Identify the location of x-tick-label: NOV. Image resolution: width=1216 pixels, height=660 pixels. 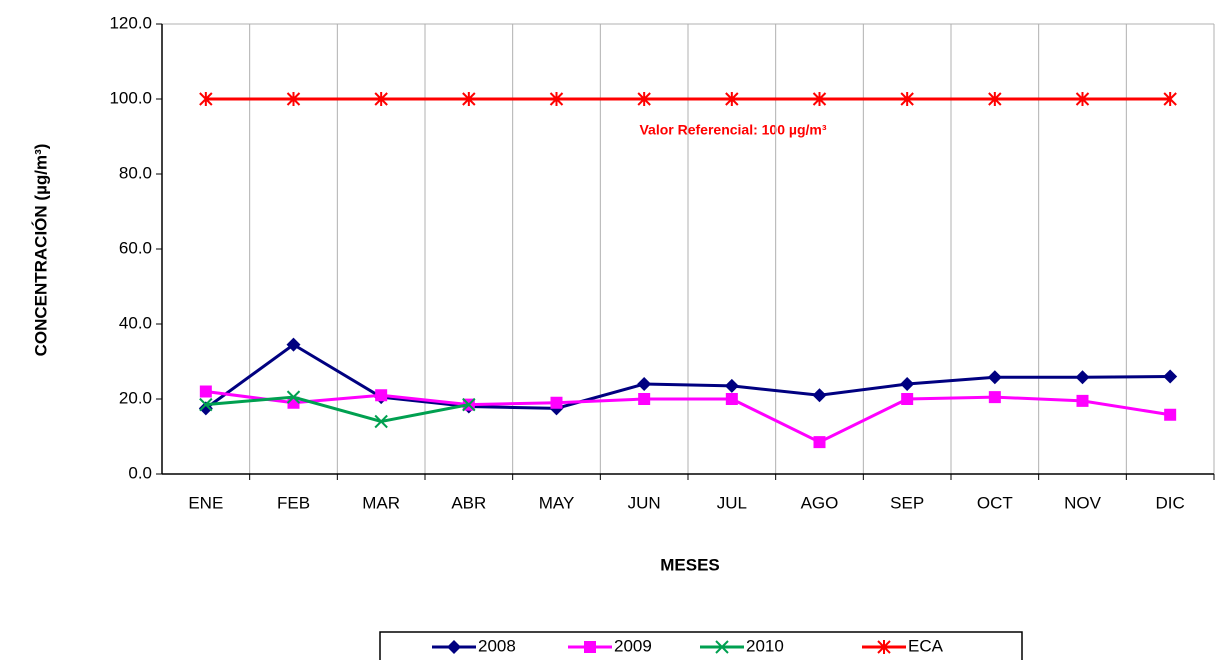
(1083, 502).